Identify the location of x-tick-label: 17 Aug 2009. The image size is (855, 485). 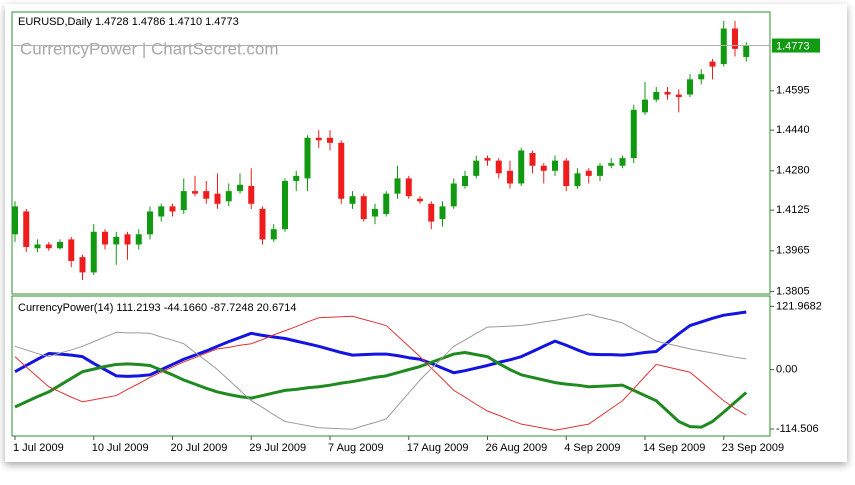
(438, 448).